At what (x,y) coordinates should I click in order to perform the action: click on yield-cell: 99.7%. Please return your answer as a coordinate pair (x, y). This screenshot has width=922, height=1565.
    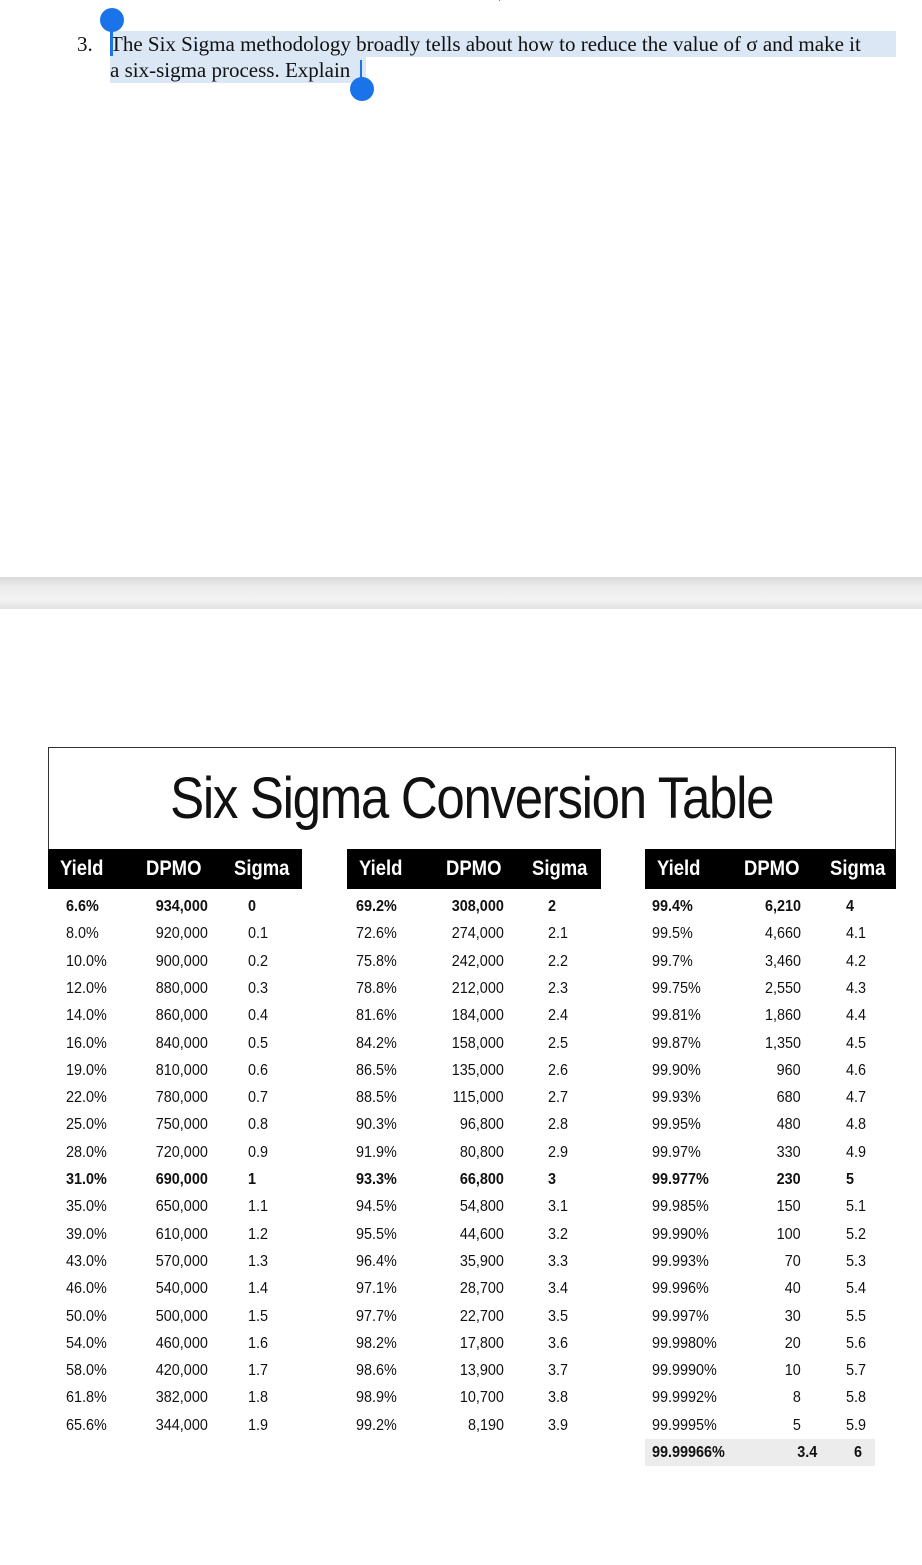
    Looking at the image, I should click on (672, 961).